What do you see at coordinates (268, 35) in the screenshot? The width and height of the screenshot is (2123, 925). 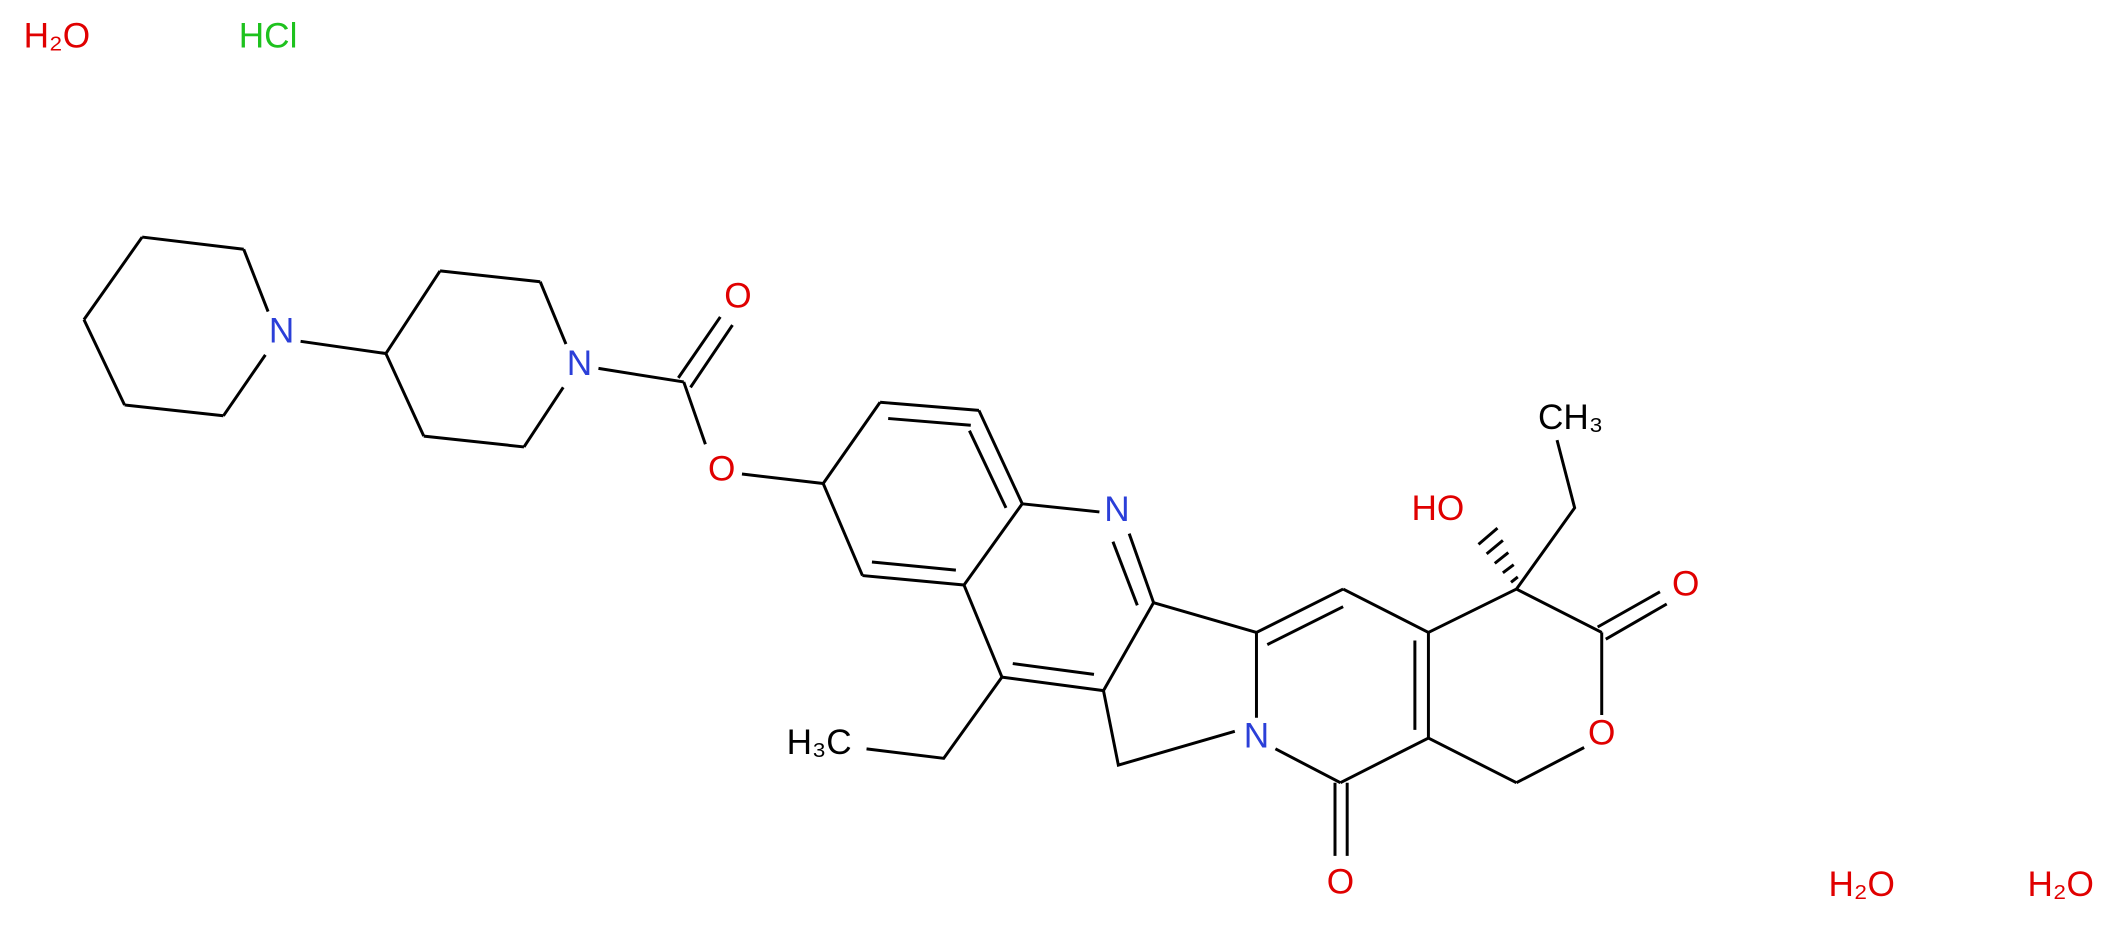 I see `hcl-label: HCl` at bounding box center [268, 35].